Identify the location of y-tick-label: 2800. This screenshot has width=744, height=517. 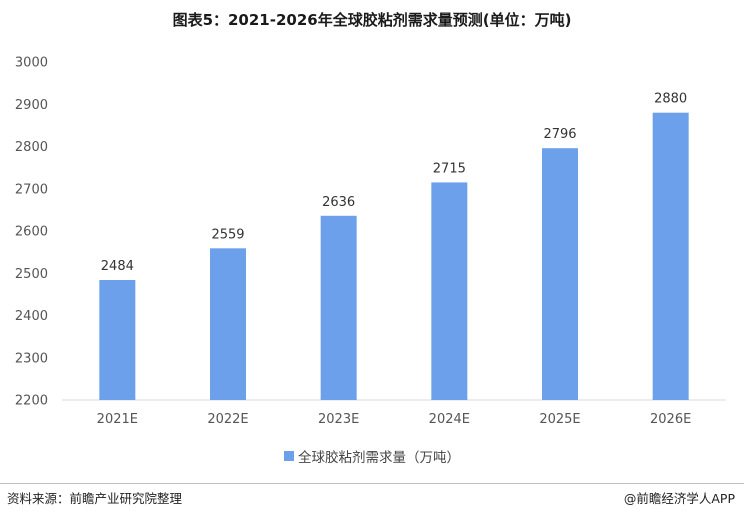
(31, 147).